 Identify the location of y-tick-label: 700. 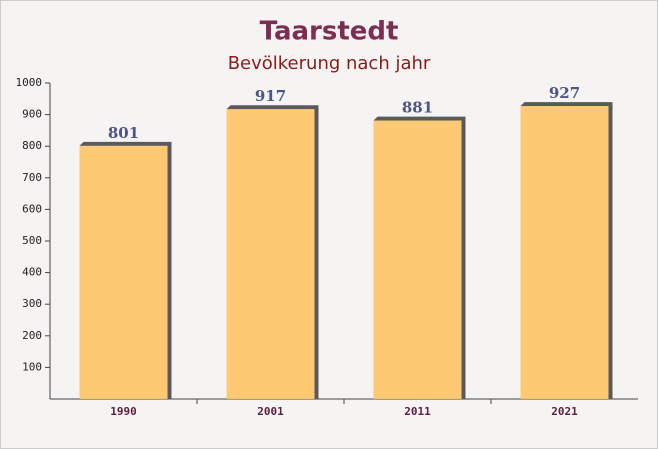
(32, 177).